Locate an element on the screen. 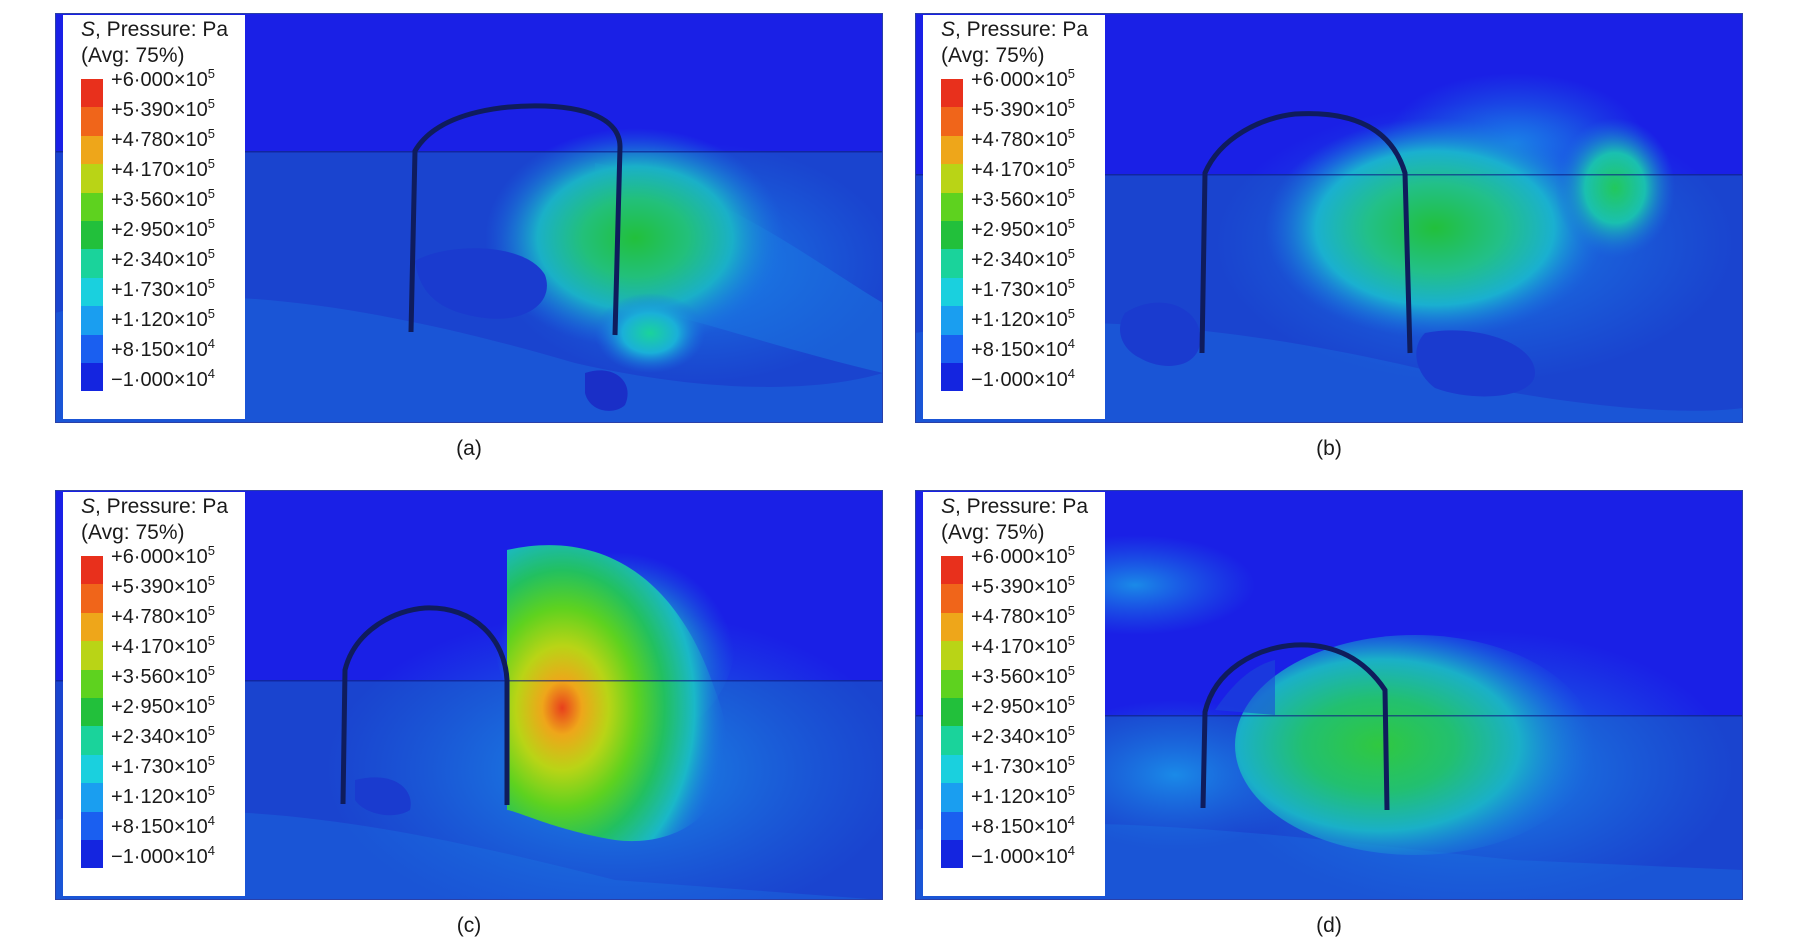  panel-caption-a: (a) is located at coordinates (469, 448).